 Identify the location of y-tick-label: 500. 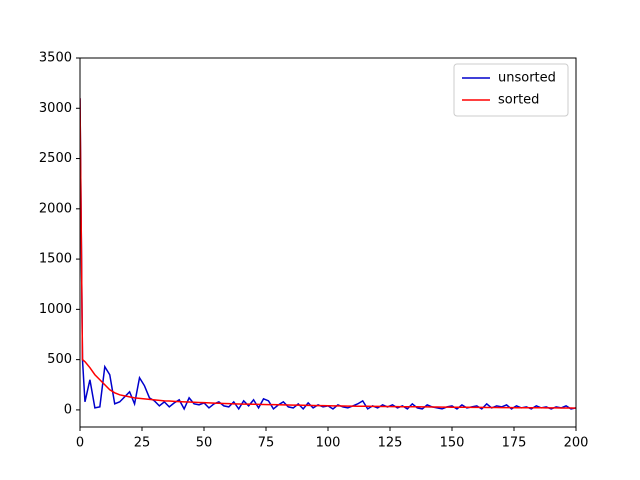
(59, 359).